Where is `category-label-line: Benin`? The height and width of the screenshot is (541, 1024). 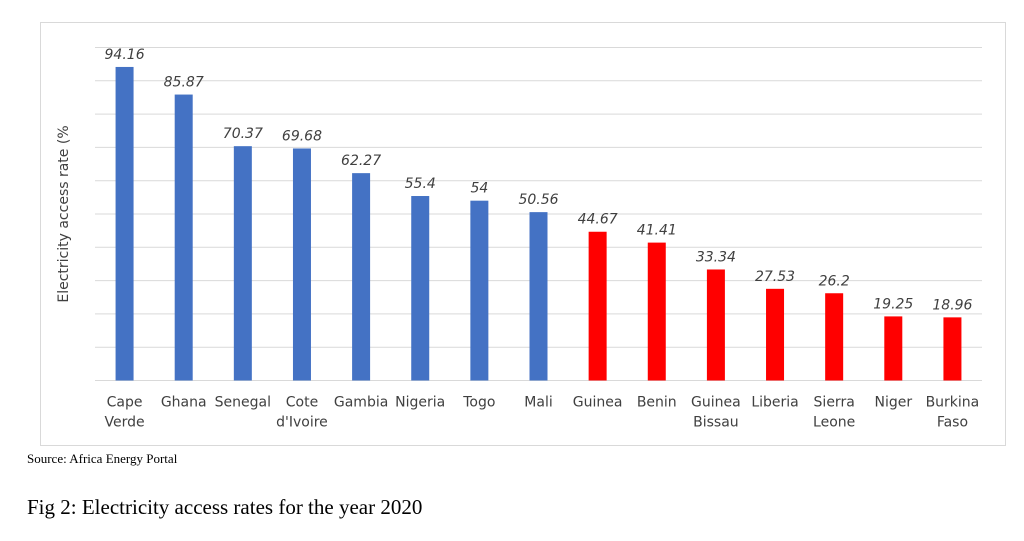 category-label-line: Benin is located at coordinates (657, 403).